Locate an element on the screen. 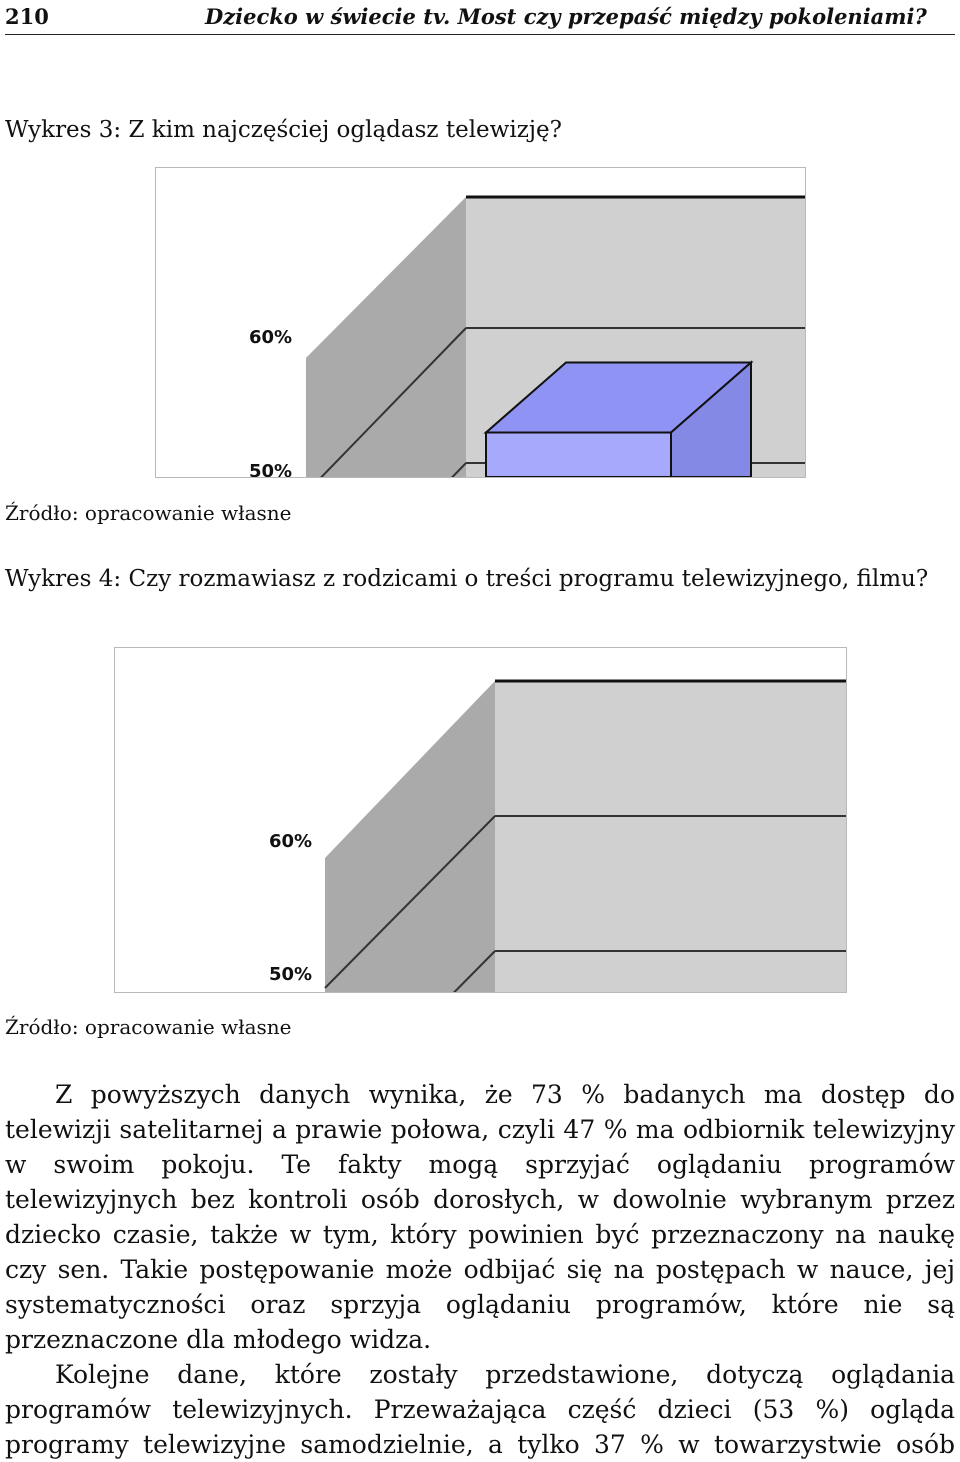 The image size is (960, 1462). chart3-ytick-60: 60% is located at coordinates (270, 337).